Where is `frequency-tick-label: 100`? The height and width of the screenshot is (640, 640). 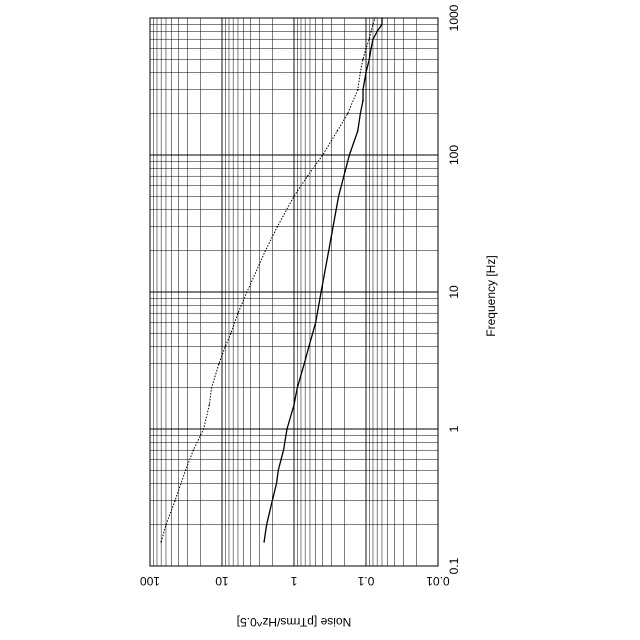
frequency-tick-label: 100 is located at coordinates (454, 155).